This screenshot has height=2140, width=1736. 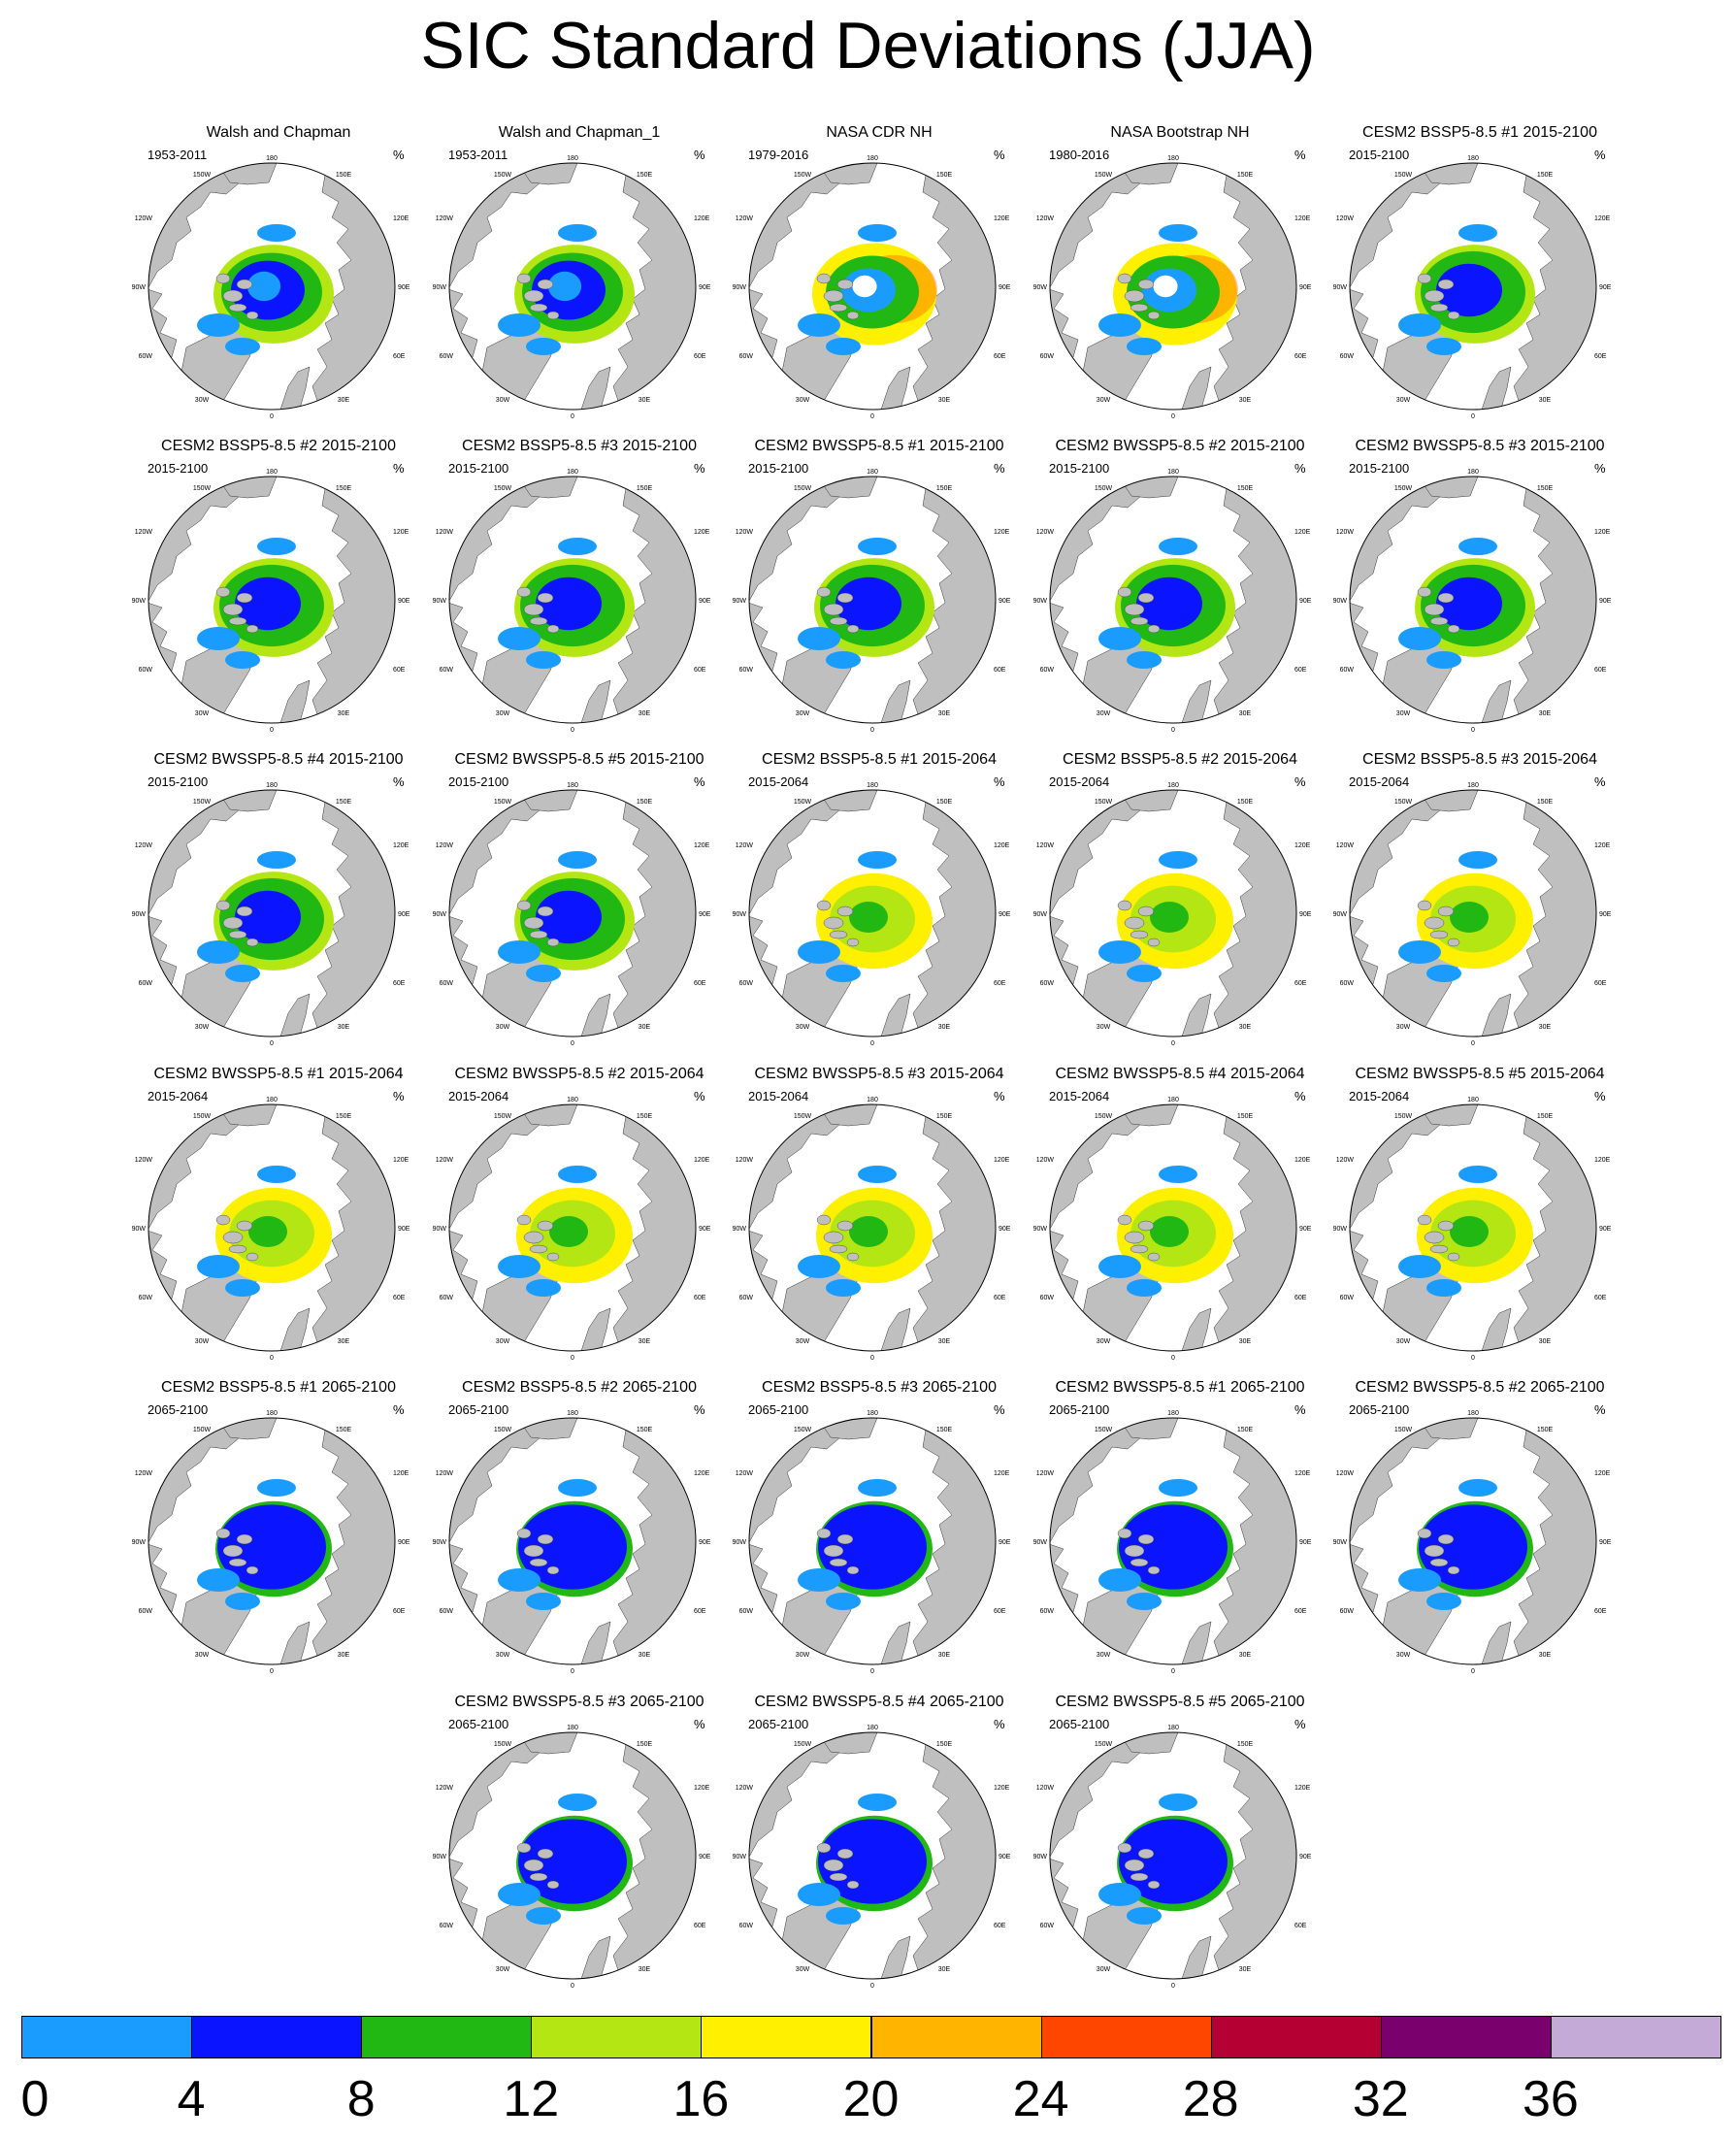 I want to click on panel-title: CESM2 BWSSP5-8.5 #2 2015-2100, so click(x=1180, y=446).